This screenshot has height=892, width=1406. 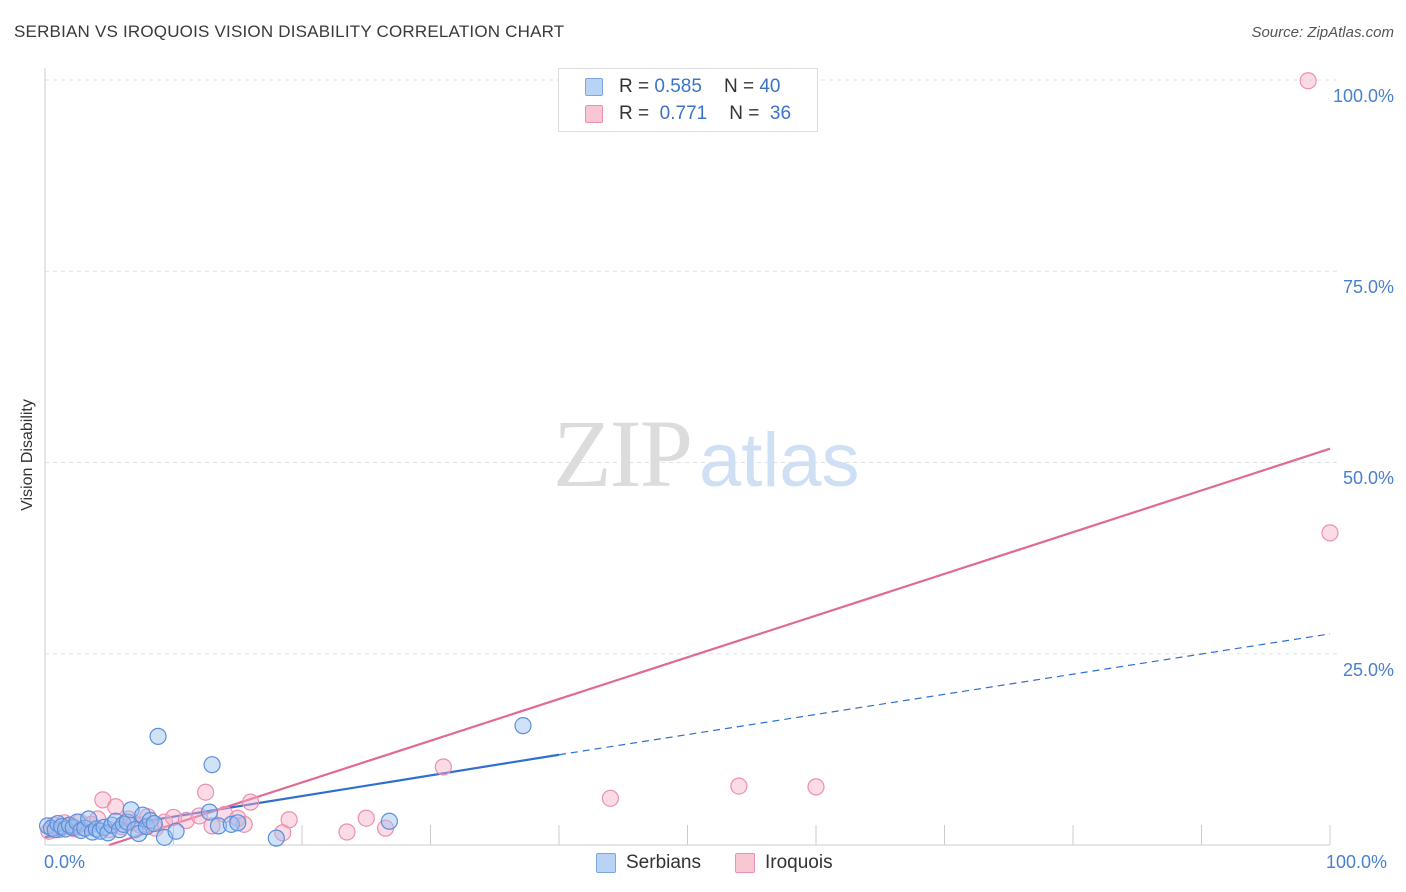 I want to click on iroquois-n-value: 36, so click(x=780, y=113).